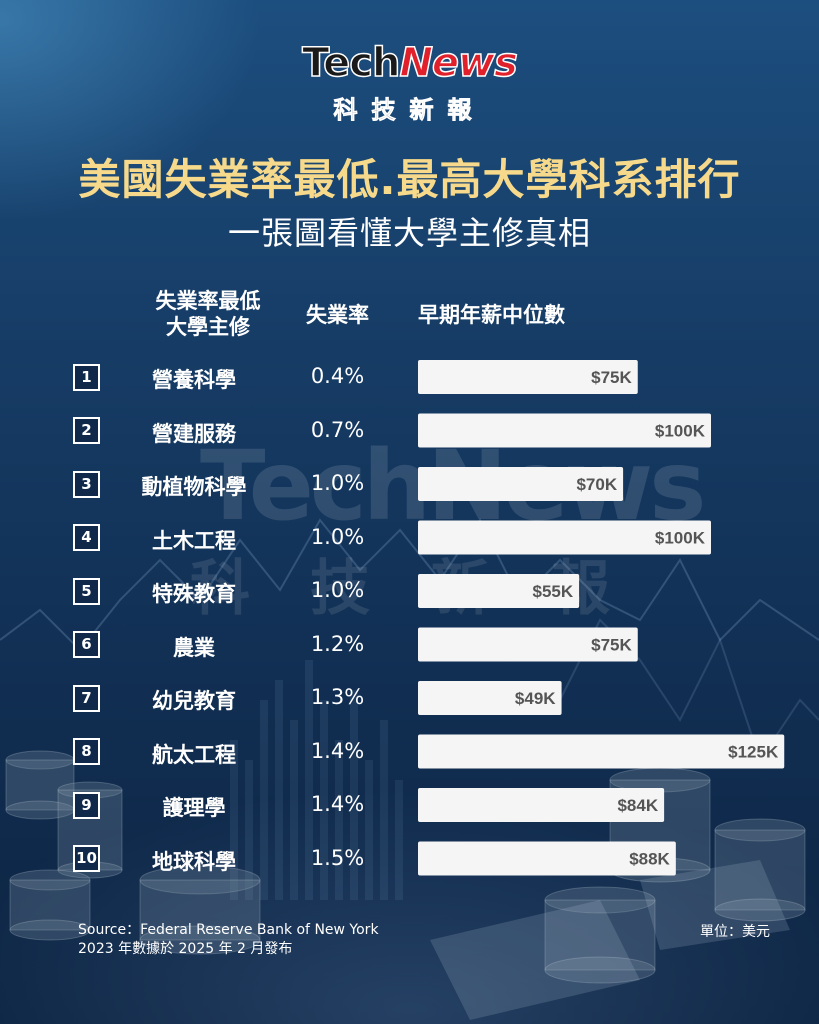 Image resolution: width=819 pixels, height=1024 pixels. What do you see at coordinates (649, 859) in the screenshot?
I see `salary-value-label: $88K` at bounding box center [649, 859].